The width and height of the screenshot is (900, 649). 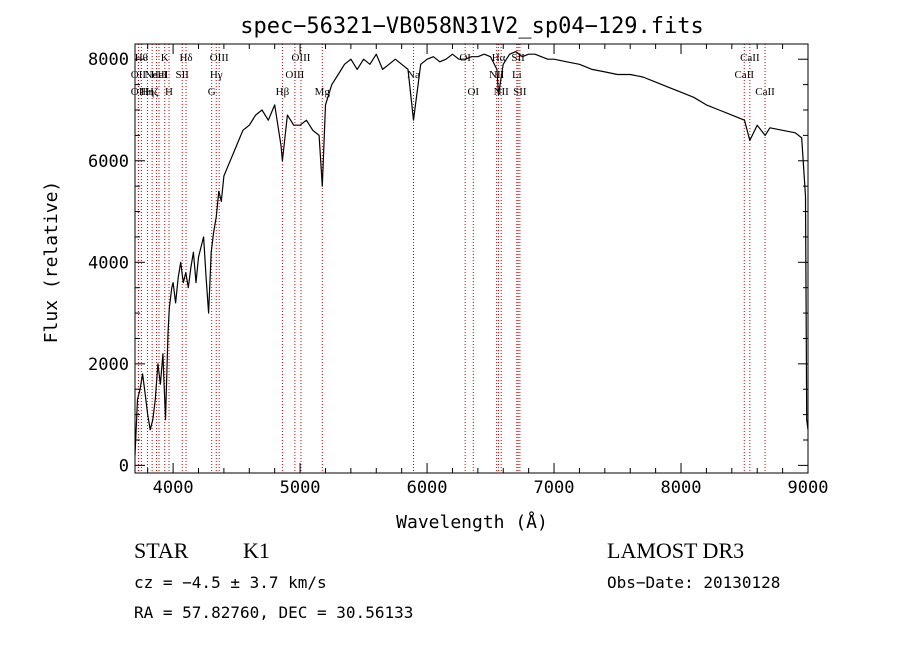 What do you see at coordinates (300, 488) in the screenshot?
I see `x-tick-label: 5000` at bounding box center [300, 488].